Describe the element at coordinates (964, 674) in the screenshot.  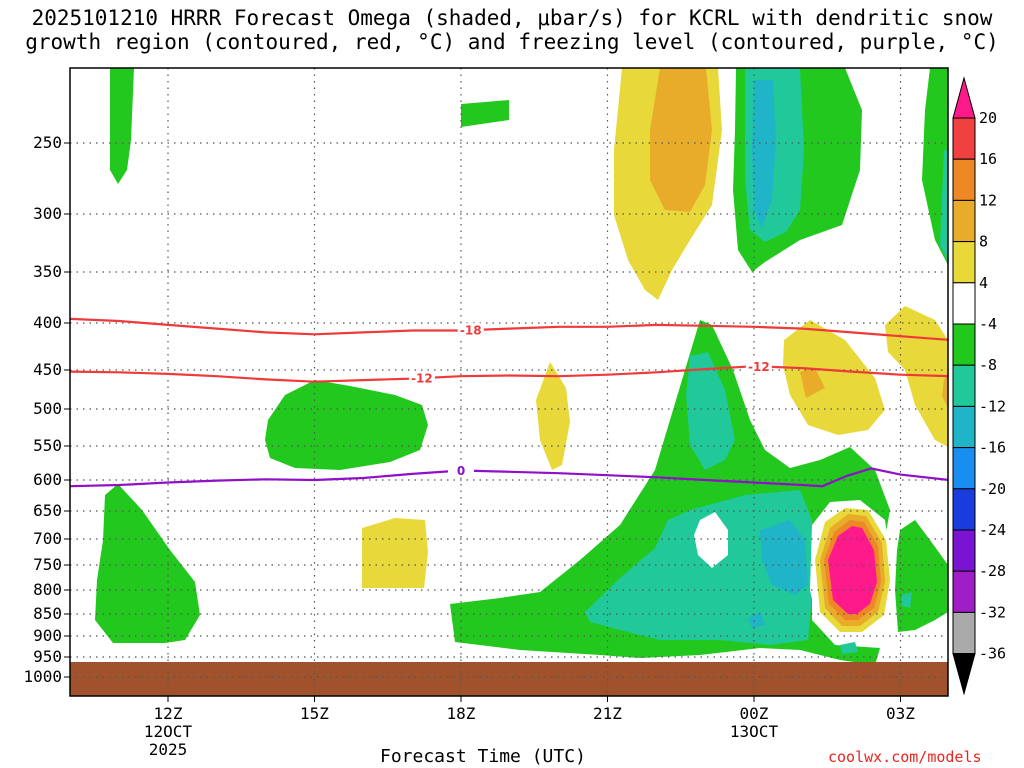
I see `colorbar-bottom-triangle` at that location.